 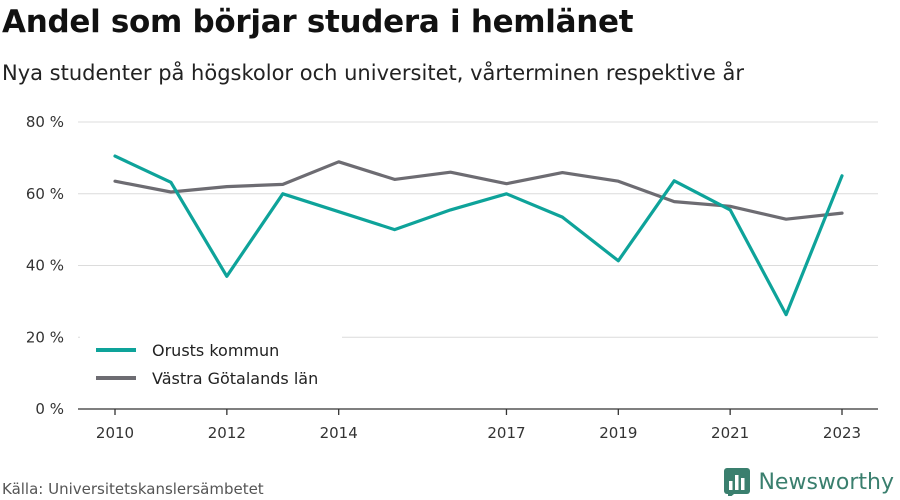 I want to click on x-tick-label: 2023, so click(x=842, y=433).